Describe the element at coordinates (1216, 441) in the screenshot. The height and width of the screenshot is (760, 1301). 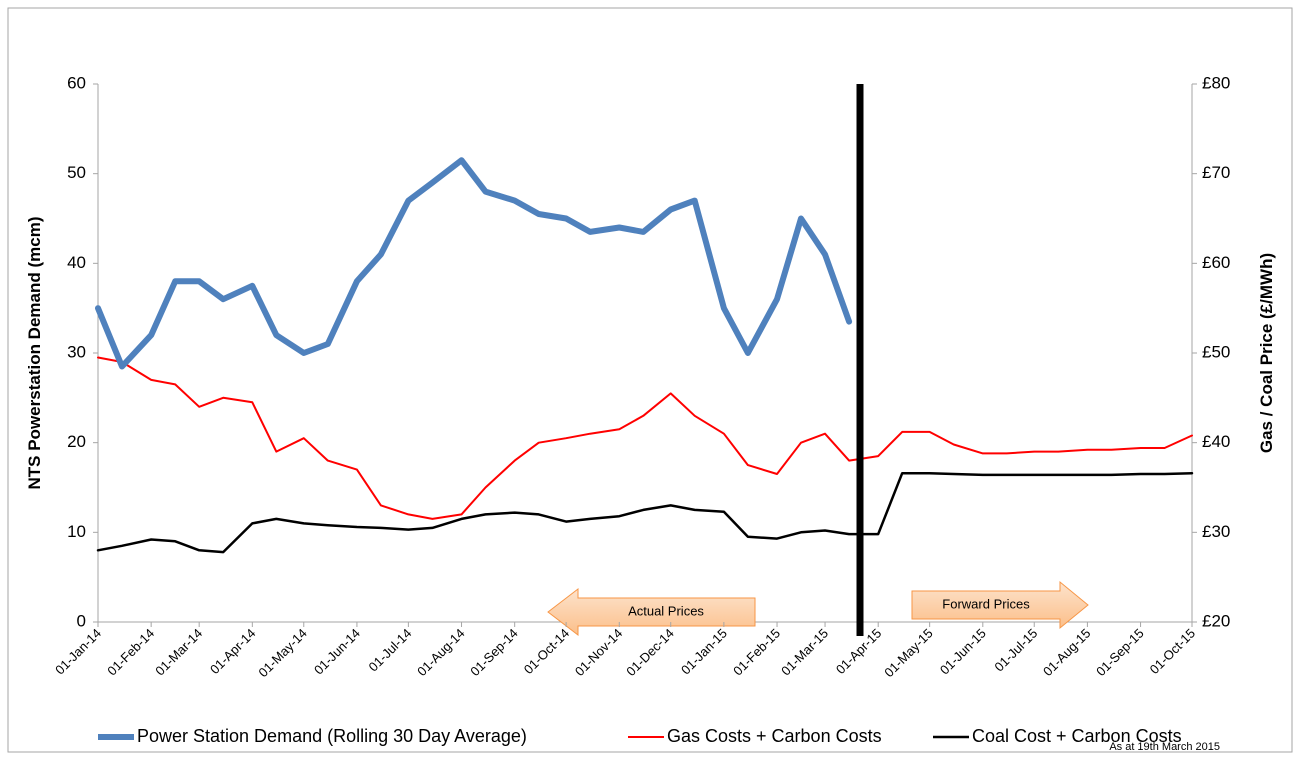
I see `y2-tick-label: £40` at that location.